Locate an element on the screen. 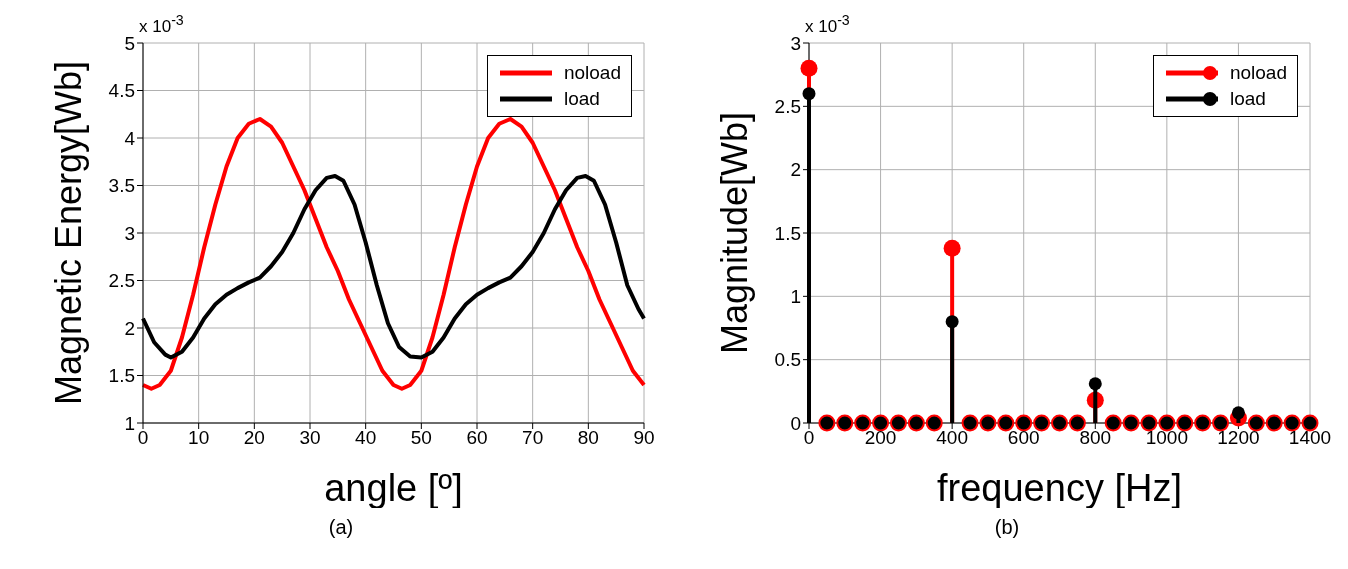  text: (b) is located at coordinates (1007, 527).